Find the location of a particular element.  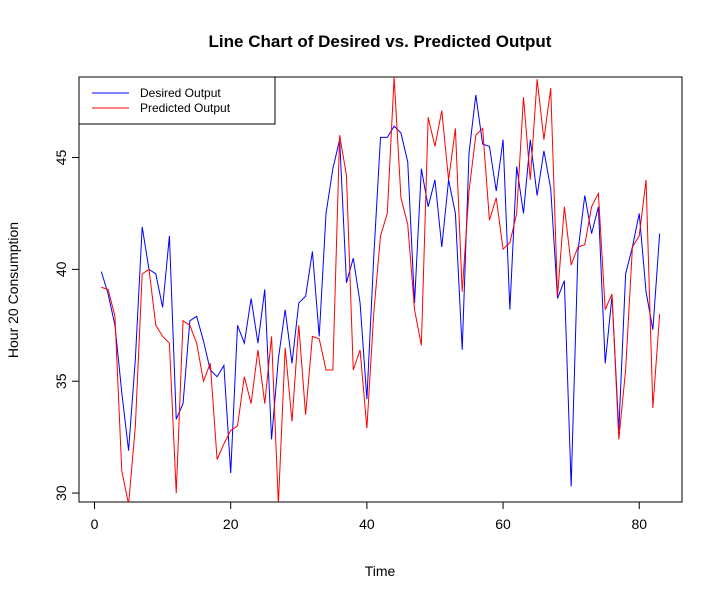

x-tick-label: 40 is located at coordinates (367, 524).